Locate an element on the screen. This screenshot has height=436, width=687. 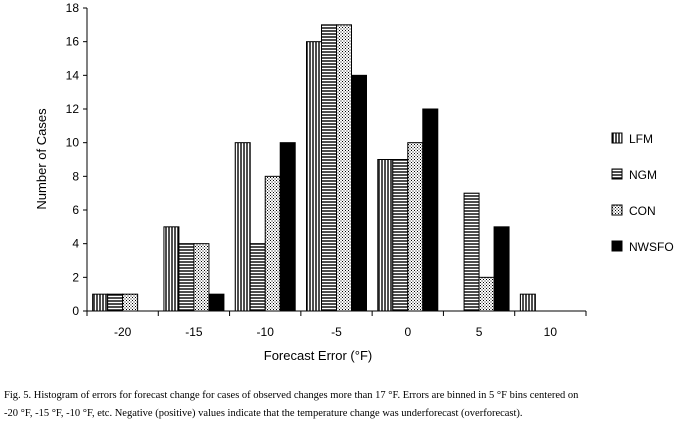
y-tick-label: 0 is located at coordinates (75, 311).